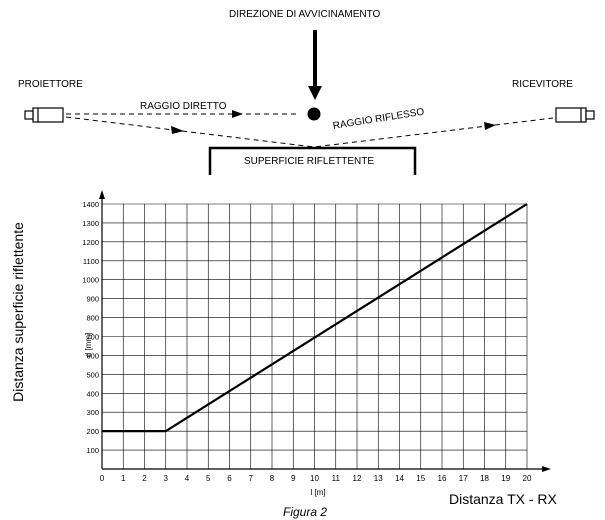  I want to click on x-tick-label: 5, so click(208, 478).